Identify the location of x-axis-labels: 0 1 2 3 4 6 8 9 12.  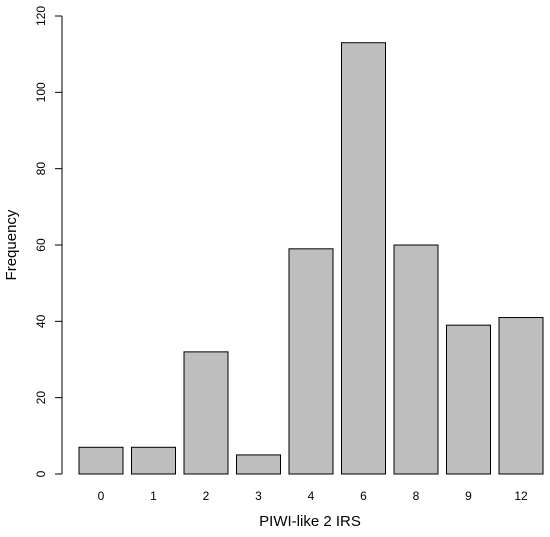
(313, 496).